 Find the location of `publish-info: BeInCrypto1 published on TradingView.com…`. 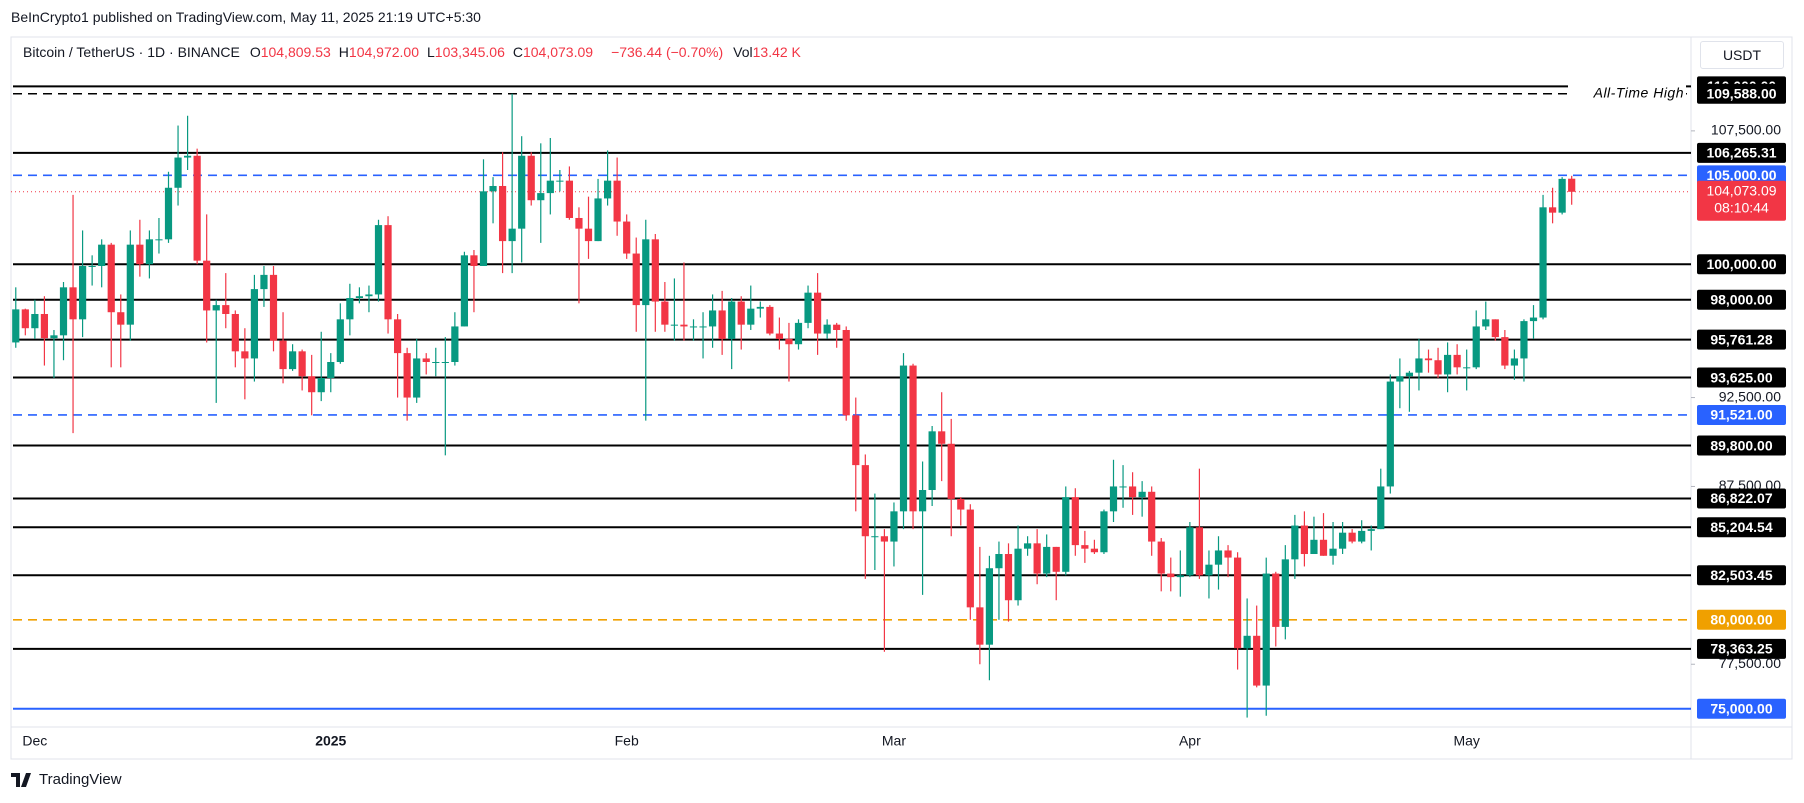

publish-info: BeInCrypto1 published on TradingView.com… is located at coordinates (246, 17).